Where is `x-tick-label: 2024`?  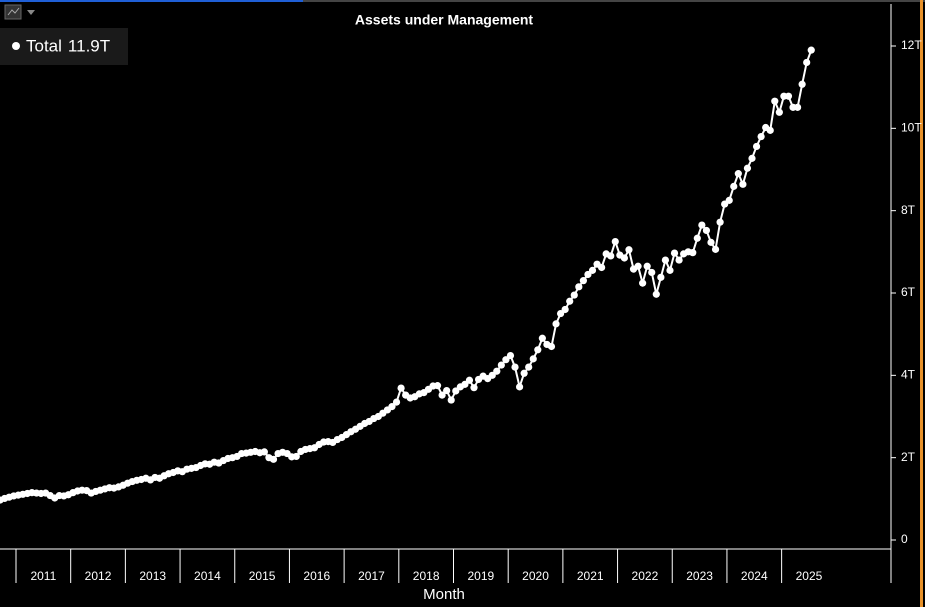
x-tick-label: 2024 is located at coordinates (754, 576).